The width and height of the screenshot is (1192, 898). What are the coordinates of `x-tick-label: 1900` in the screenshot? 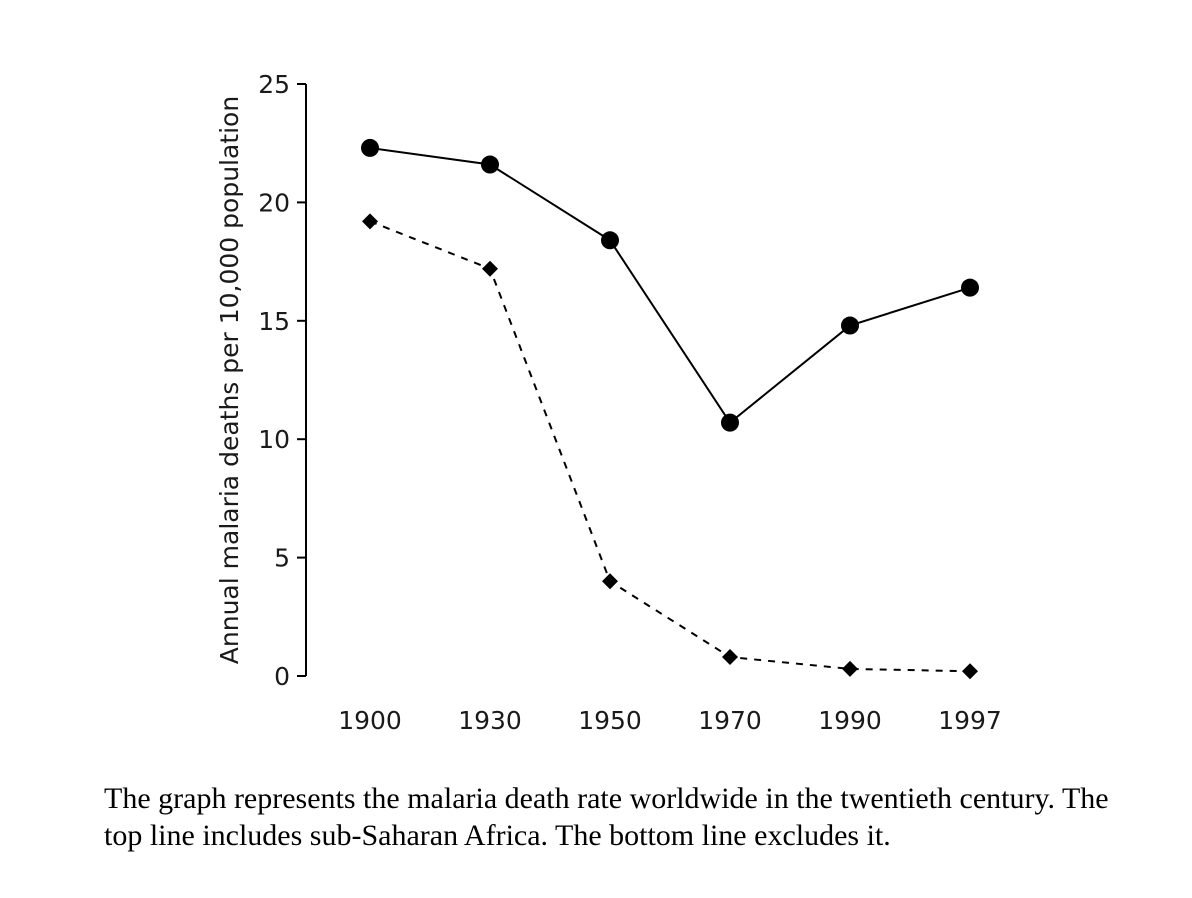 It's located at (370, 720).